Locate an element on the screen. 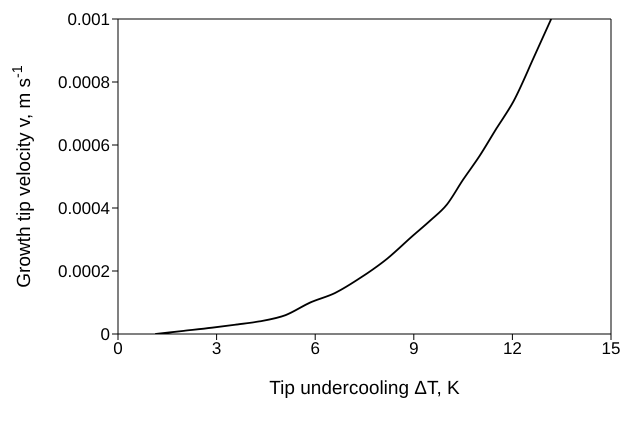 The width and height of the screenshot is (630, 422). x-tick-label: 9 is located at coordinates (414, 348).